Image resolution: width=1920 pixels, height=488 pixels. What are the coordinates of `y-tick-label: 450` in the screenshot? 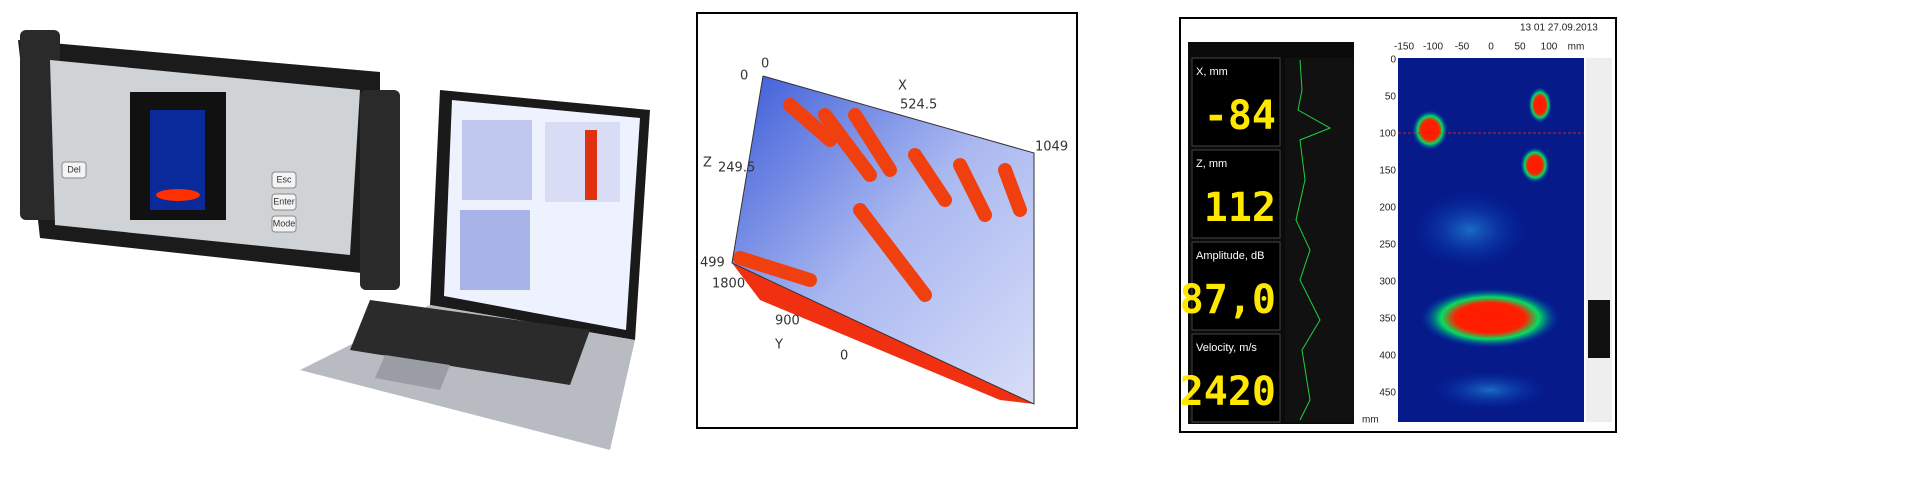 It's located at (1387, 393).